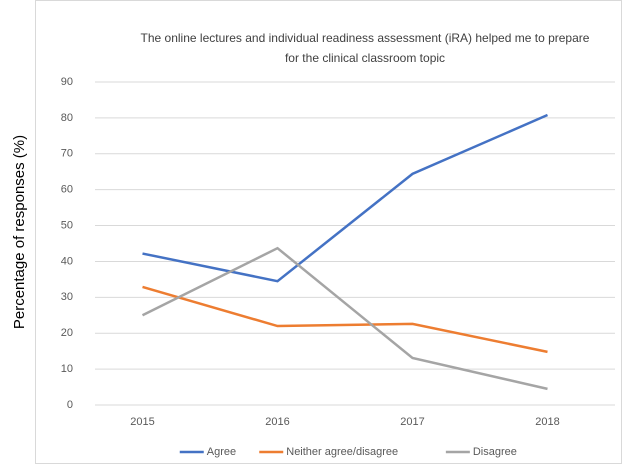  What do you see at coordinates (67, 118) in the screenshot?
I see `y-tick-label: 80` at bounding box center [67, 118].